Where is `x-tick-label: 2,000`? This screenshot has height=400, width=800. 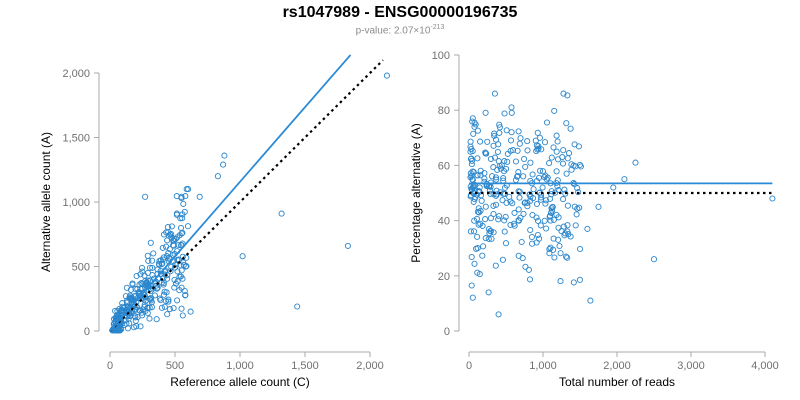
x-tick-label: 2,000 is located at coordinates (617, 366).